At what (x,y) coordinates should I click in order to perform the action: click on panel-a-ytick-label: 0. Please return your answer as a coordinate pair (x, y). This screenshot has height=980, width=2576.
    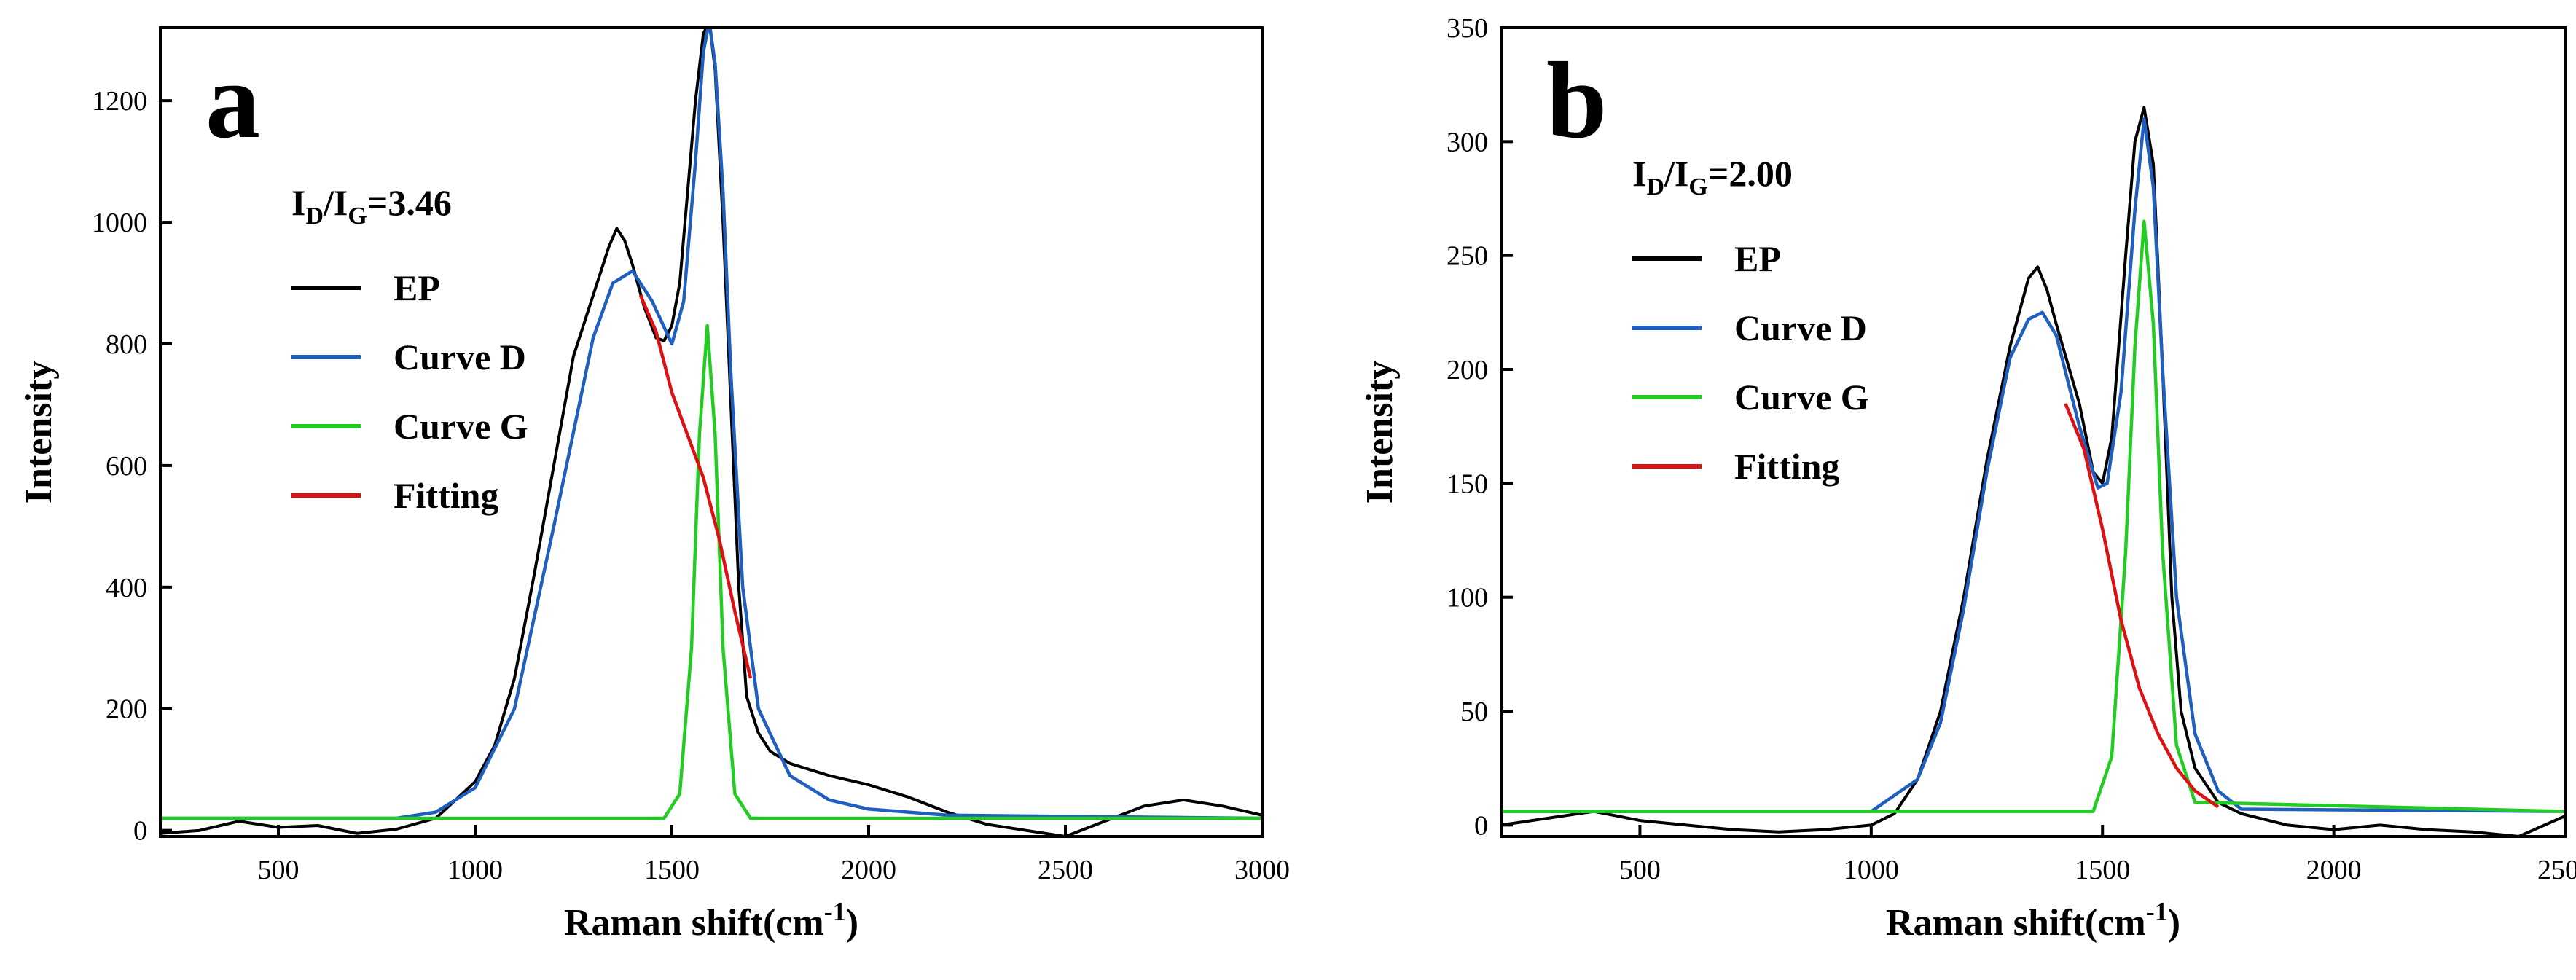
    Looking at the image, I should click on (140, 831).